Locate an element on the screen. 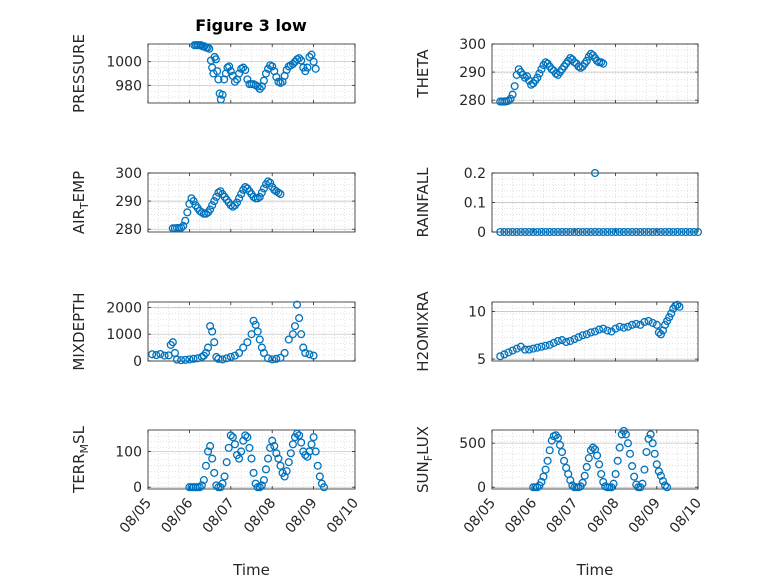  data-series is located at coordinates (233, 332).